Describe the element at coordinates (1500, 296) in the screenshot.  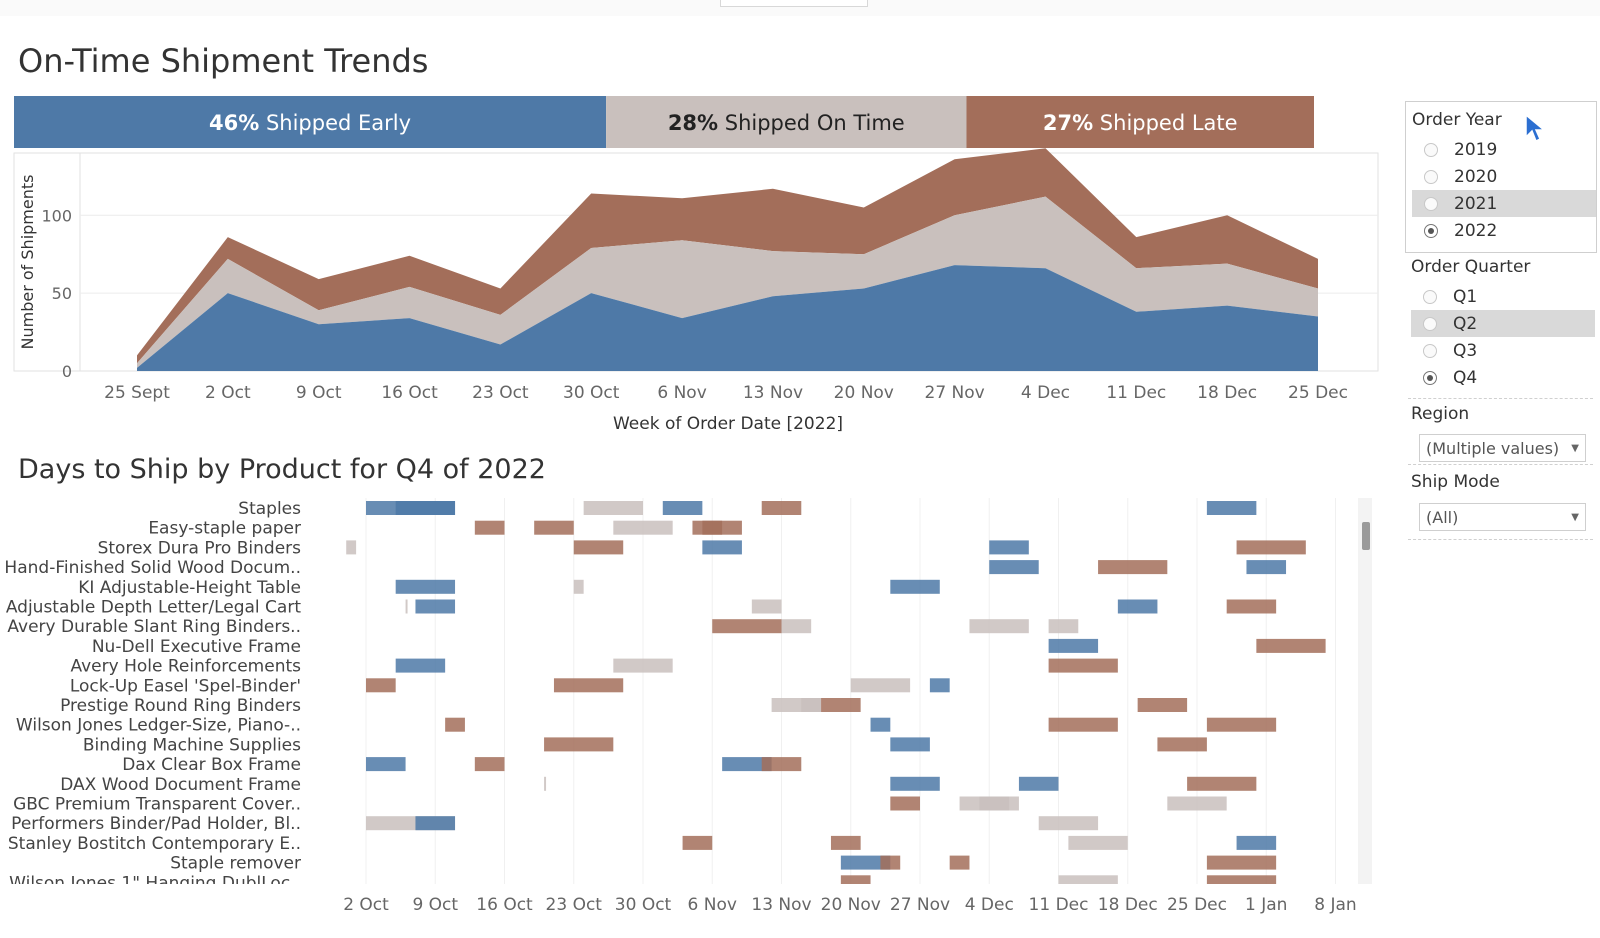
I see `quarter-option-q1: Q1` at that location.